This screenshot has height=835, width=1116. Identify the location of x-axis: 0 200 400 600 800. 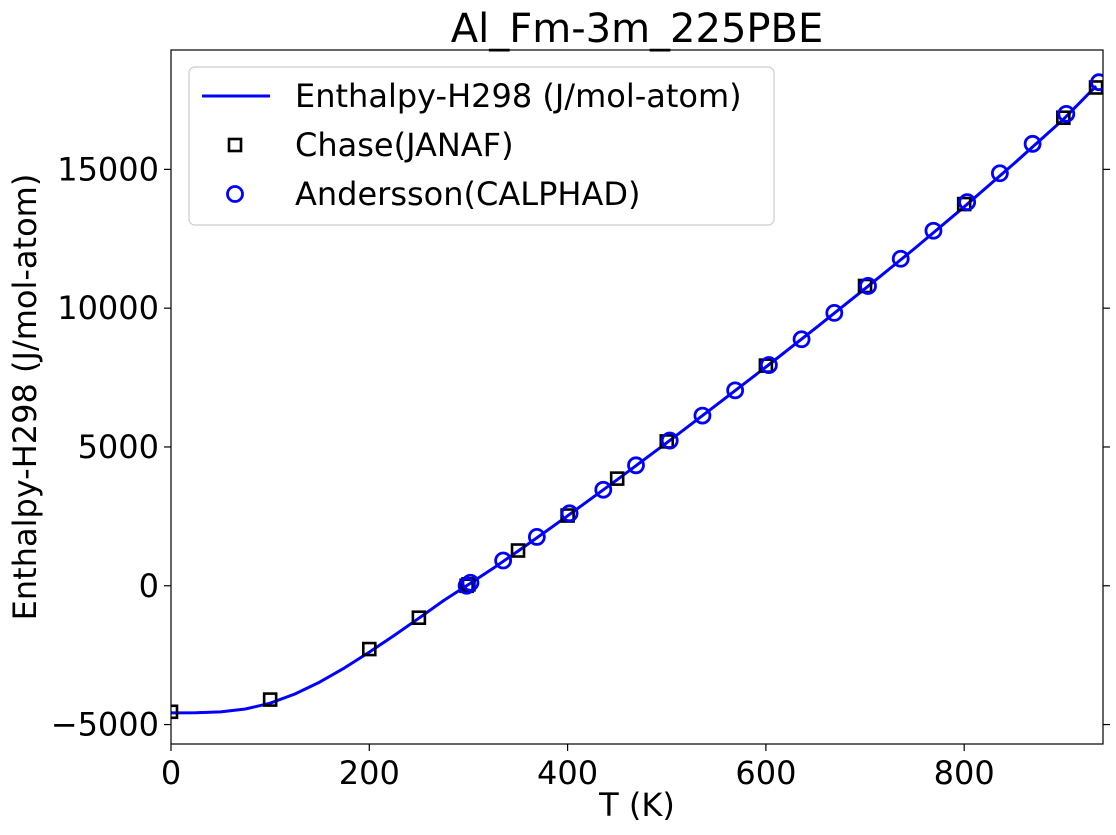
(578, 768).